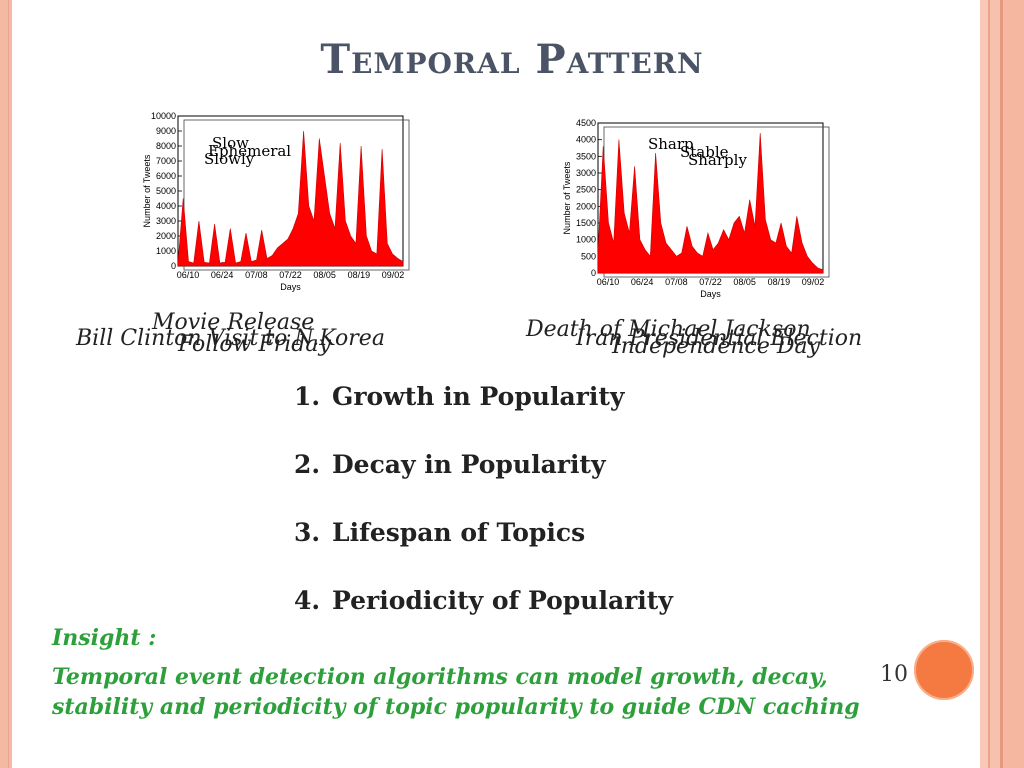 This screenshot has width=1024, height=768. I want to click on chart-annotation: Slow, so click(230, 143).